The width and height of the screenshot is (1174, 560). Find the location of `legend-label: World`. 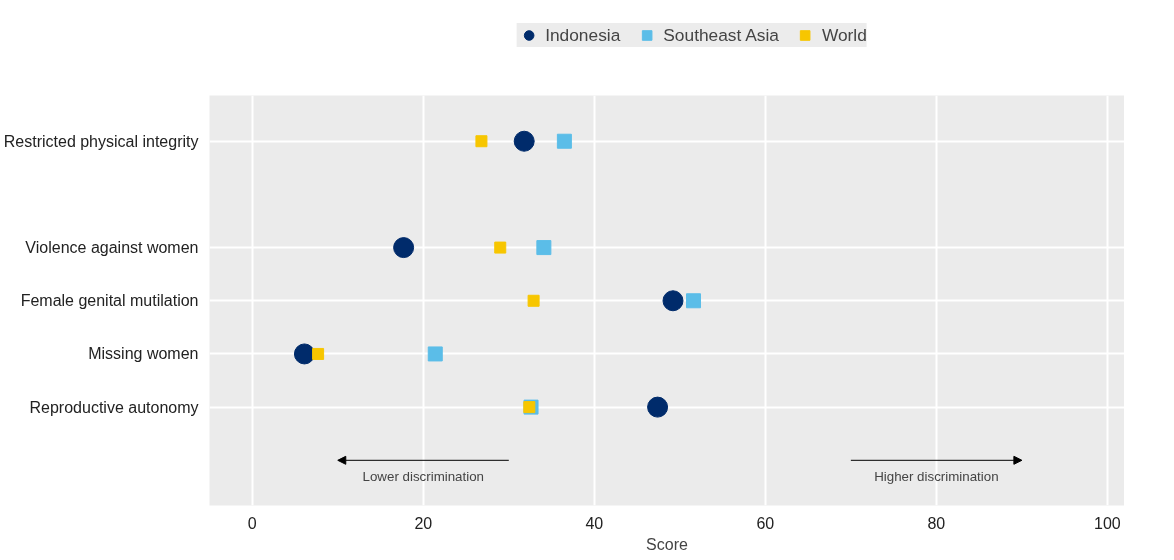

legend-label: World is located at coordinates (844, 35).